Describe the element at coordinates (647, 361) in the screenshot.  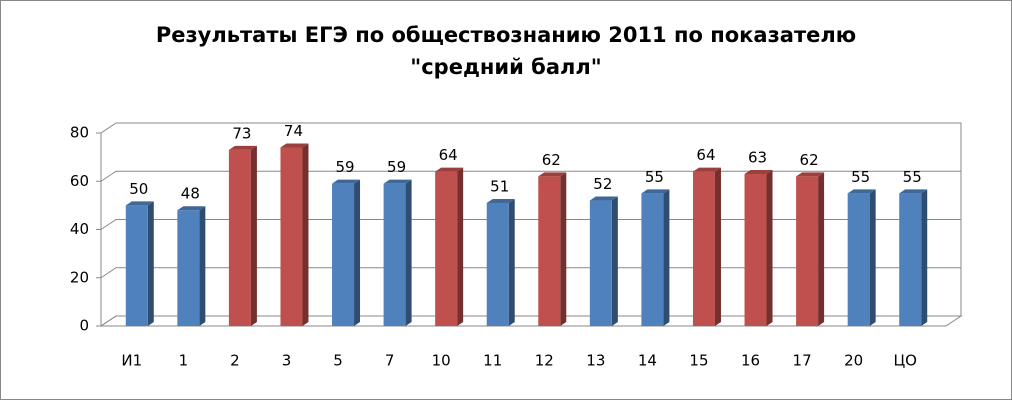
I see `x-tick-label: 14` at that location.